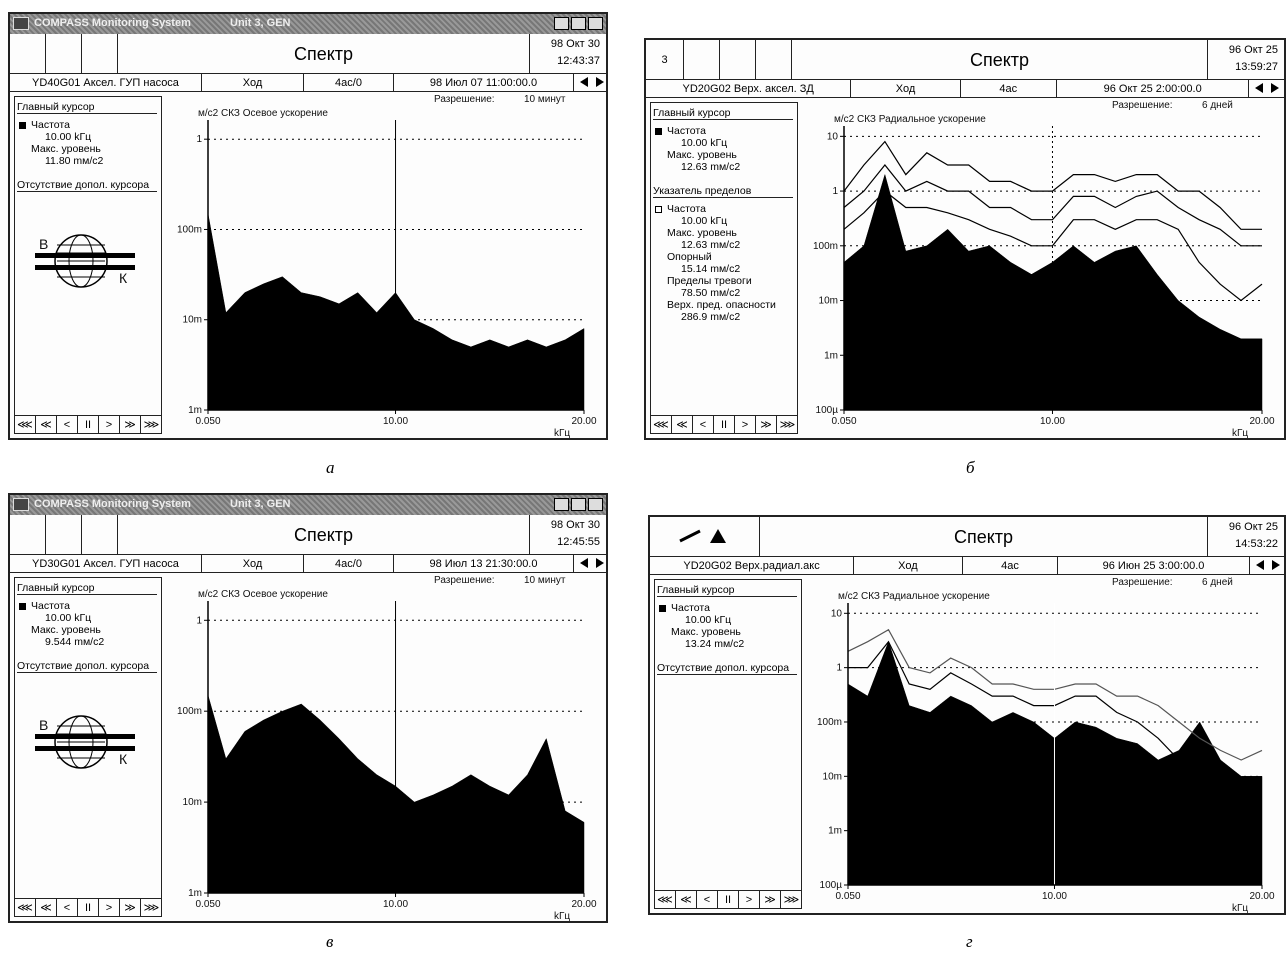 This screenshot has height=953, width=1287. Describe the element at coordinates (575, 525) in the screenshot. I see `header-date: 98 Окт 30` at that location.